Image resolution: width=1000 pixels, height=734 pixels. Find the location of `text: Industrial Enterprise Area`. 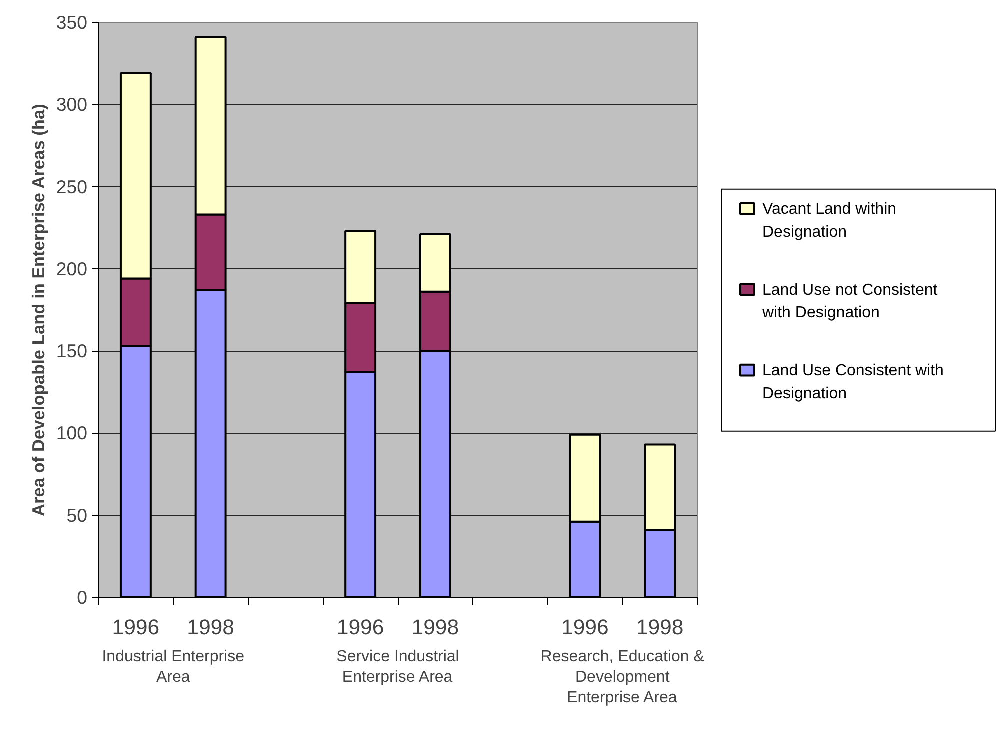

text: Industrial Enterprise Area is located at coordinates (173, 667).